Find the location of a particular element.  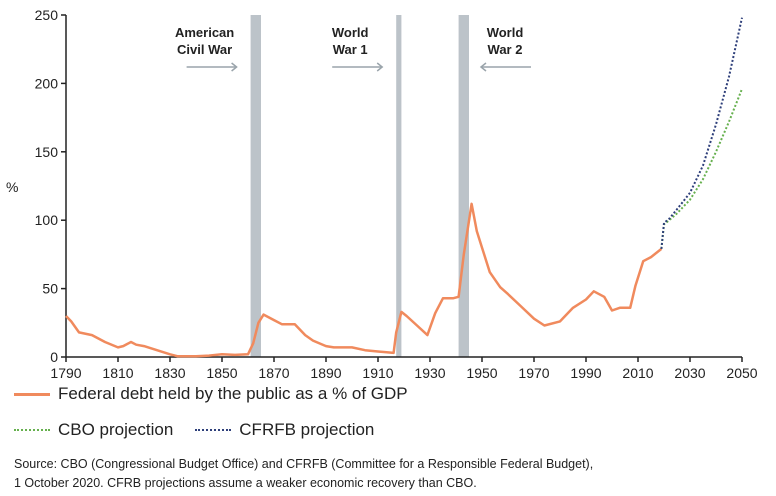

y-tick-label-0: 0 is located at coordinates (54, 357).